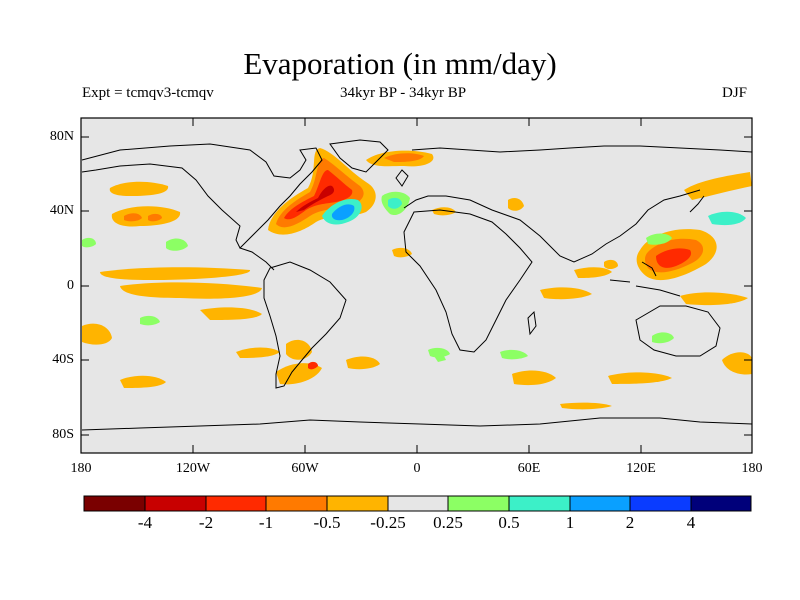  Describe the element at coordinates (645, 279) in the screenshot. I see `maritime-continent-outline` at that location.